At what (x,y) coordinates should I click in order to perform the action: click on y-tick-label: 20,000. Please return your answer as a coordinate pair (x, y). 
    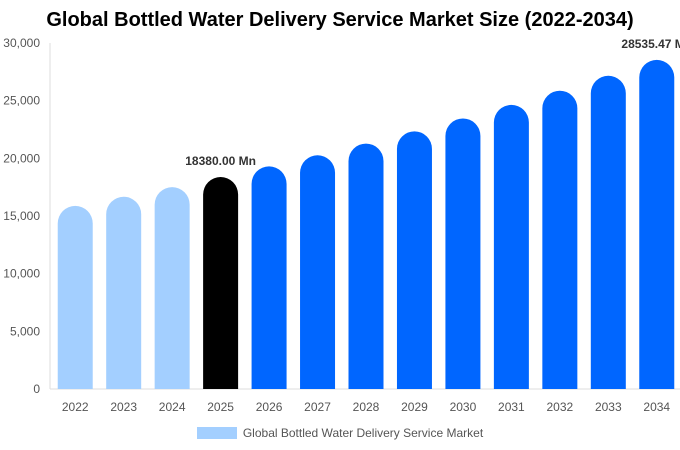
    Looking at the image, I should click on (21, 158).